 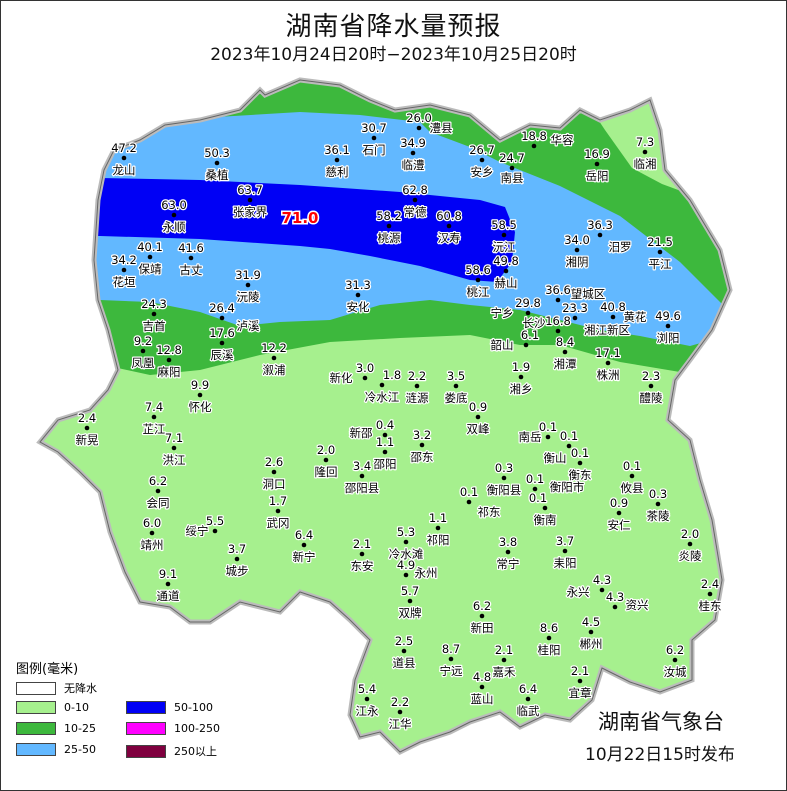 What do you see at coordinates (47, 669) in the screenshot?
I see `legend-title: 图例(毫米)` at bounding box center [47, 669].